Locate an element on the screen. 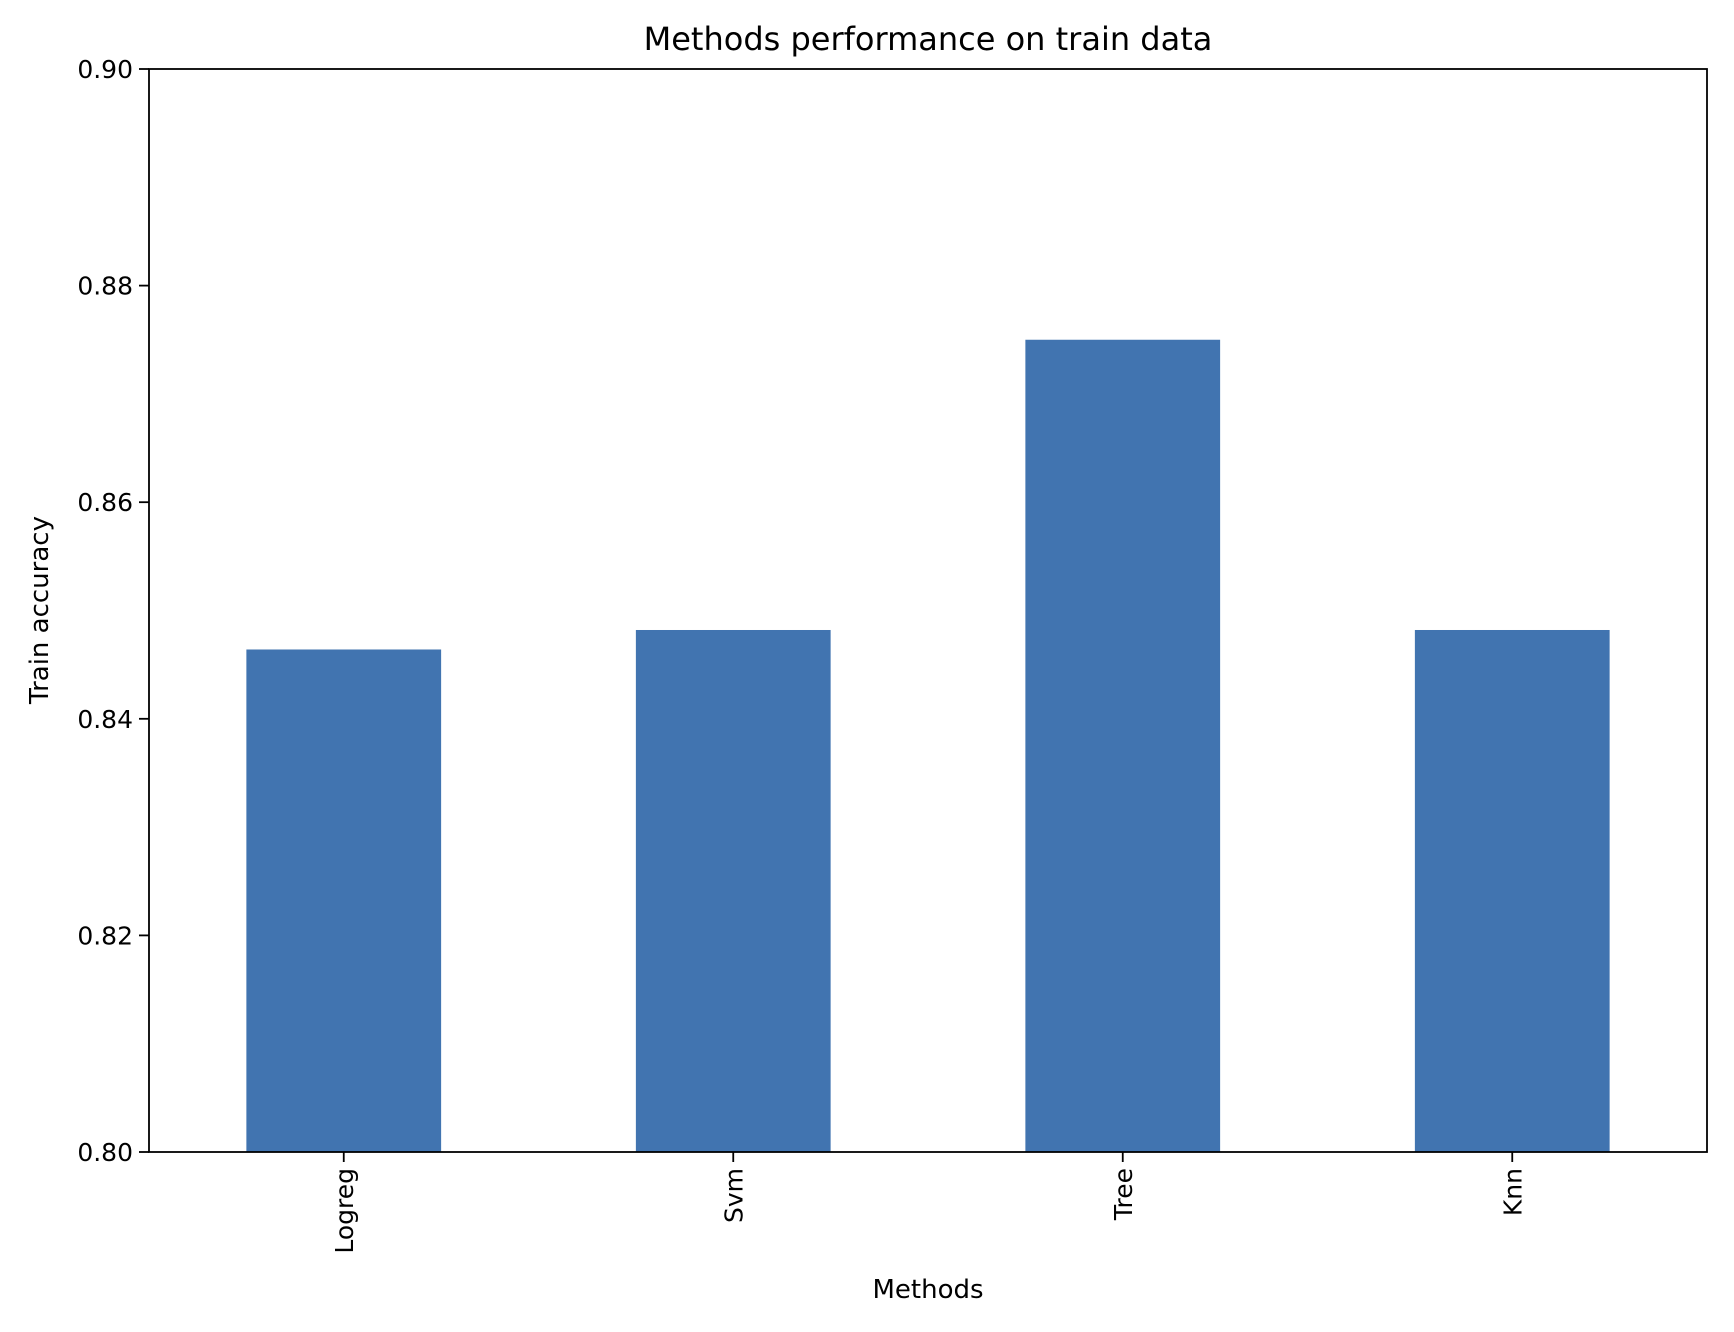 The image size is (1734, 1332). chart-title: Methods performance on train data is located at coordinates (928, 39).